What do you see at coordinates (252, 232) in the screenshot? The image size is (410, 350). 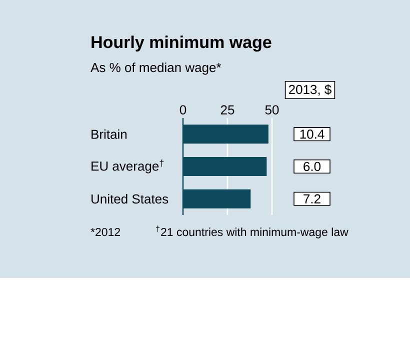 I see `text: $^{†}$21 countries with minimum-wage law` at bounding box center [252, 232].